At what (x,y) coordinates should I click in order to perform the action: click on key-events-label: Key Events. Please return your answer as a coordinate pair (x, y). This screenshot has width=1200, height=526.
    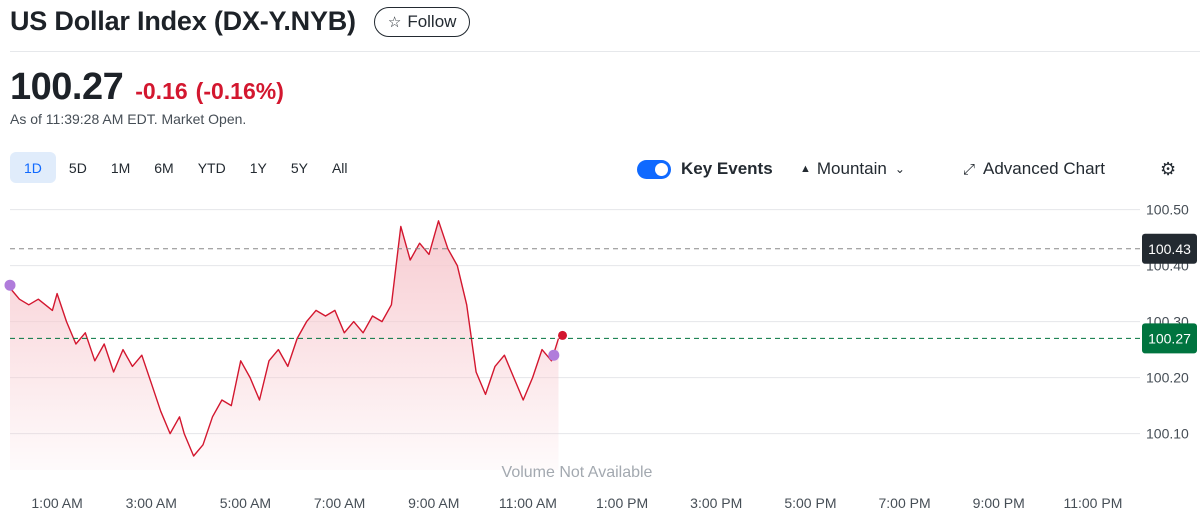
    Looking at the image, I should click on (727, 168).